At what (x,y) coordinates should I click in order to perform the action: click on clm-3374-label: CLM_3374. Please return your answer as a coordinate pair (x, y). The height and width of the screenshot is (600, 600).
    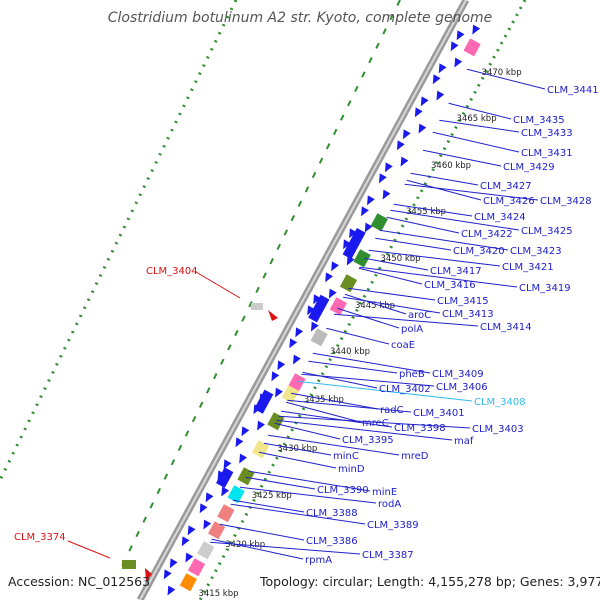
    Looking at the image, I should click on (40, 537).